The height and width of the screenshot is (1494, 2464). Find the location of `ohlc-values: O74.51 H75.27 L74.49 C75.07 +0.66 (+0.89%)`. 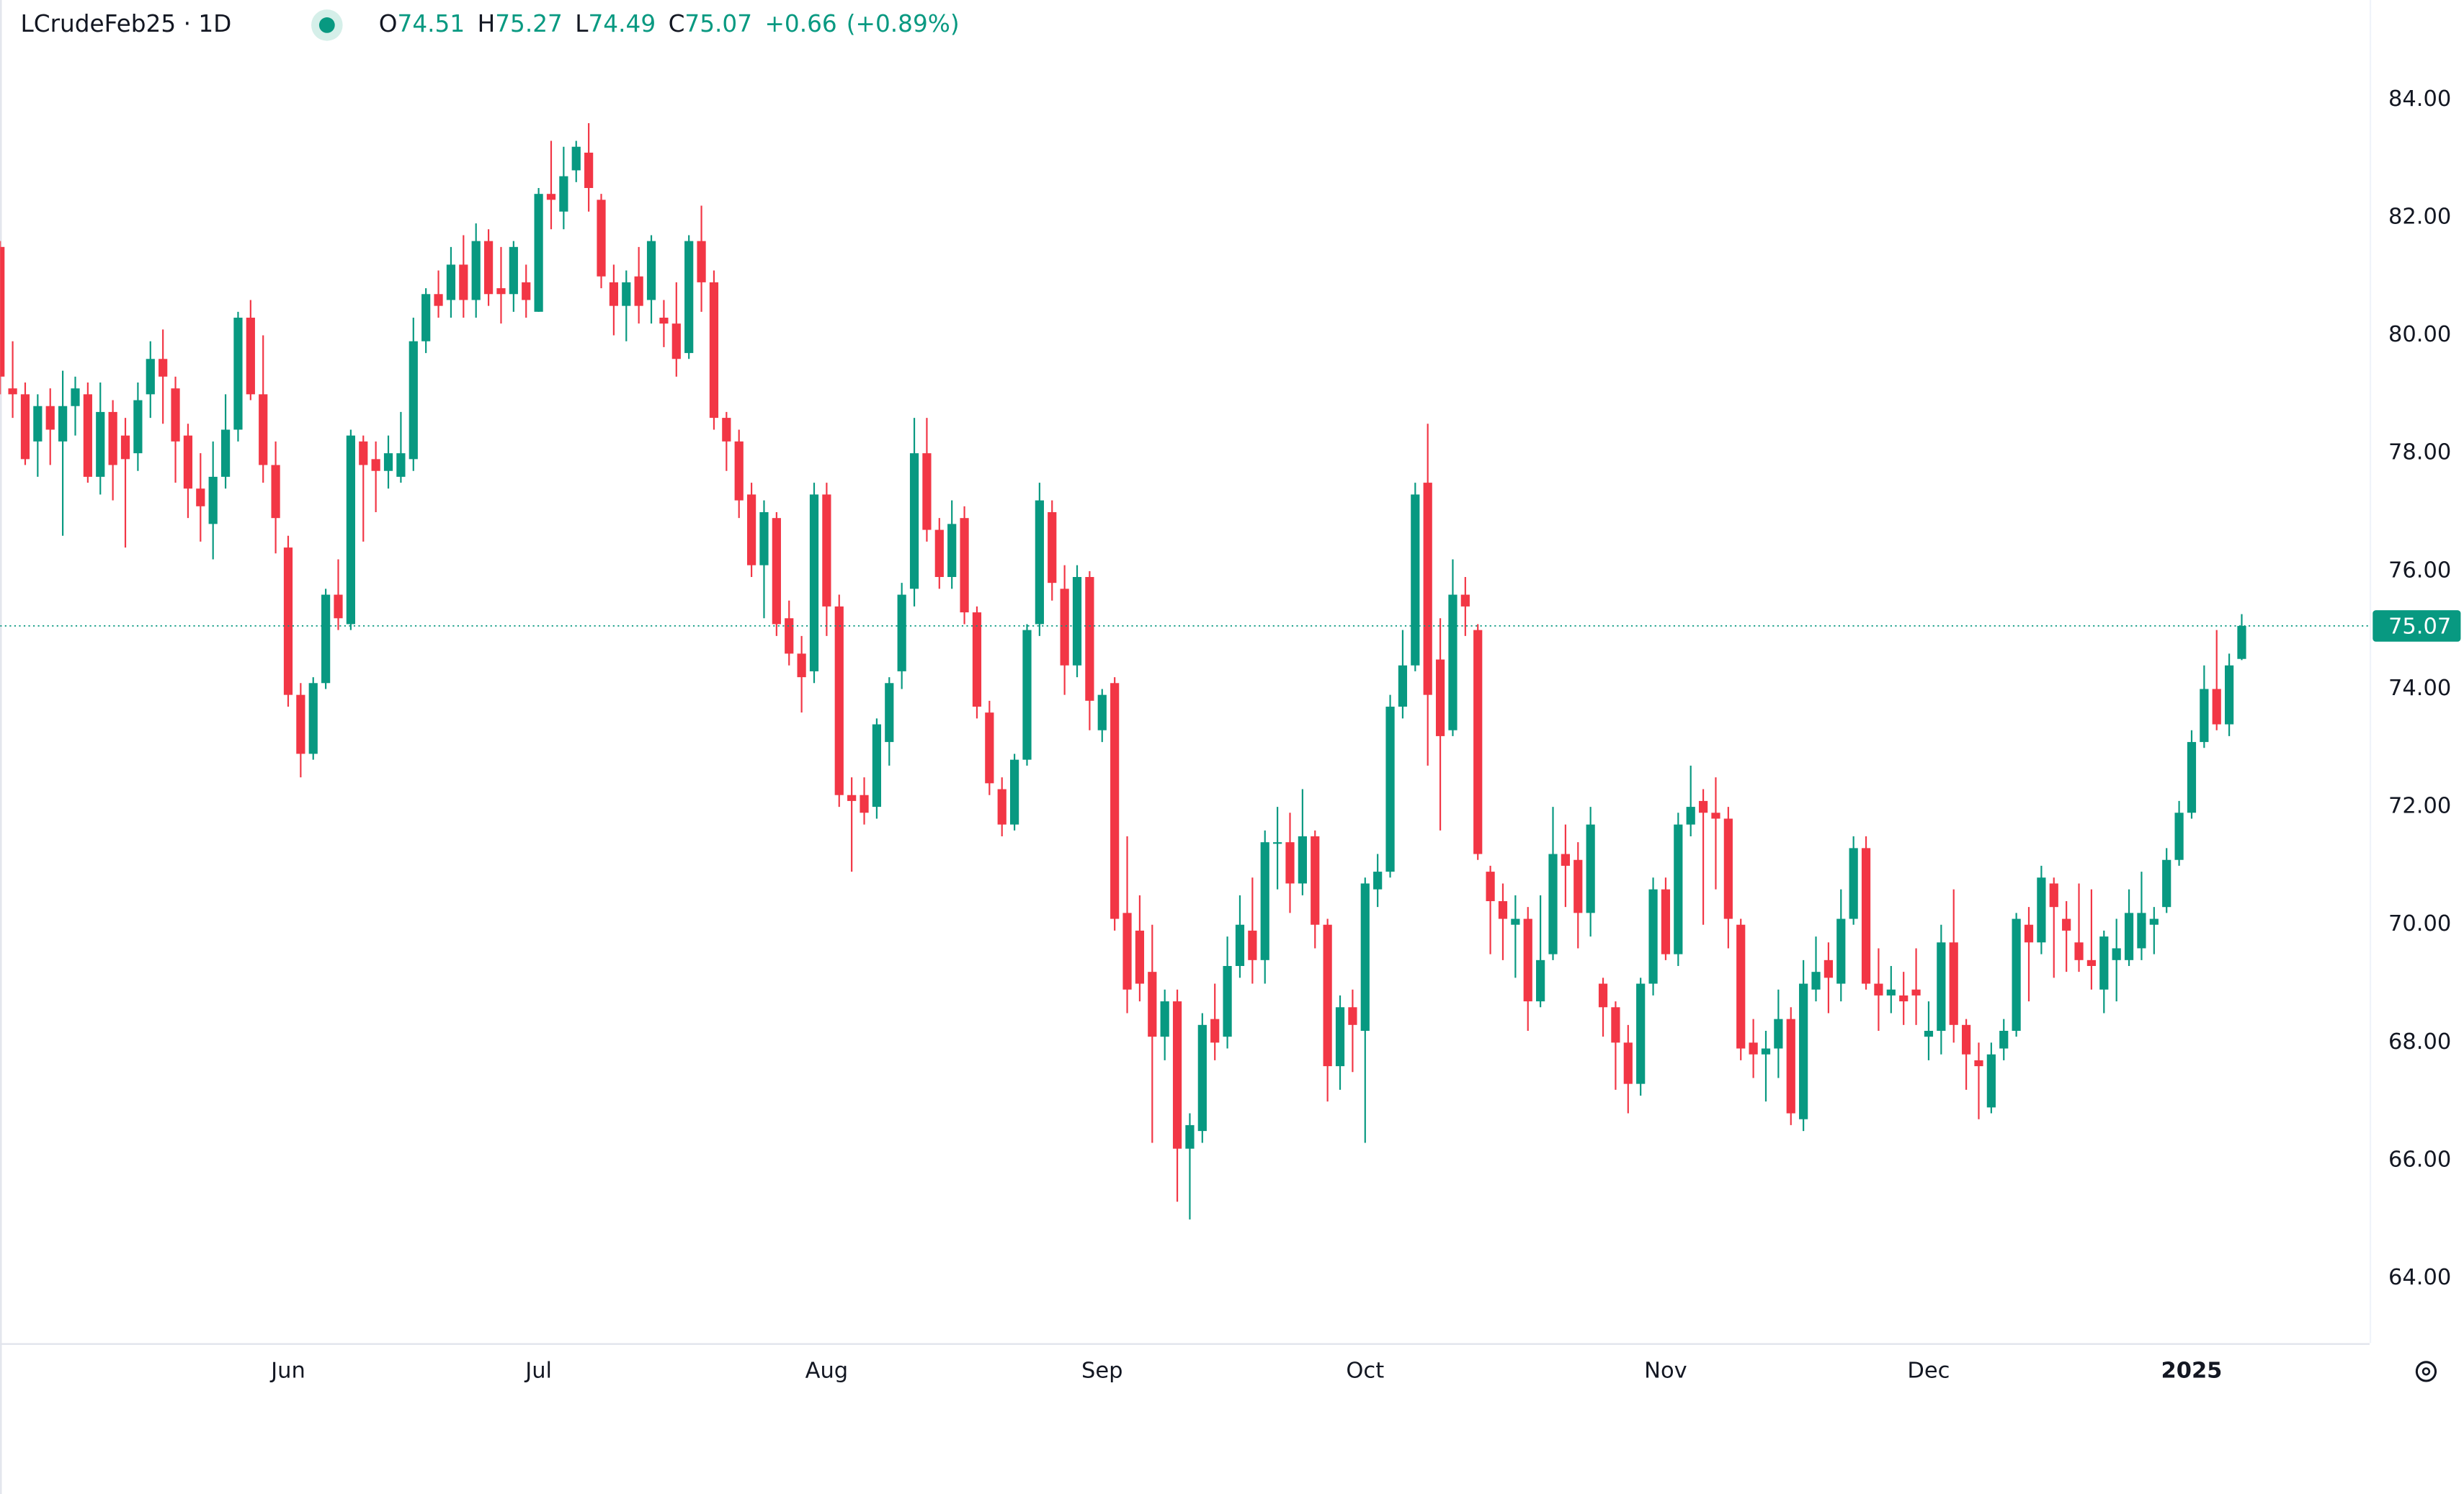

ohlc-values: O74.51 H75.27 L74.49 C75.07 +0.66 (+0.89%) is located at coordinates (669, 23).